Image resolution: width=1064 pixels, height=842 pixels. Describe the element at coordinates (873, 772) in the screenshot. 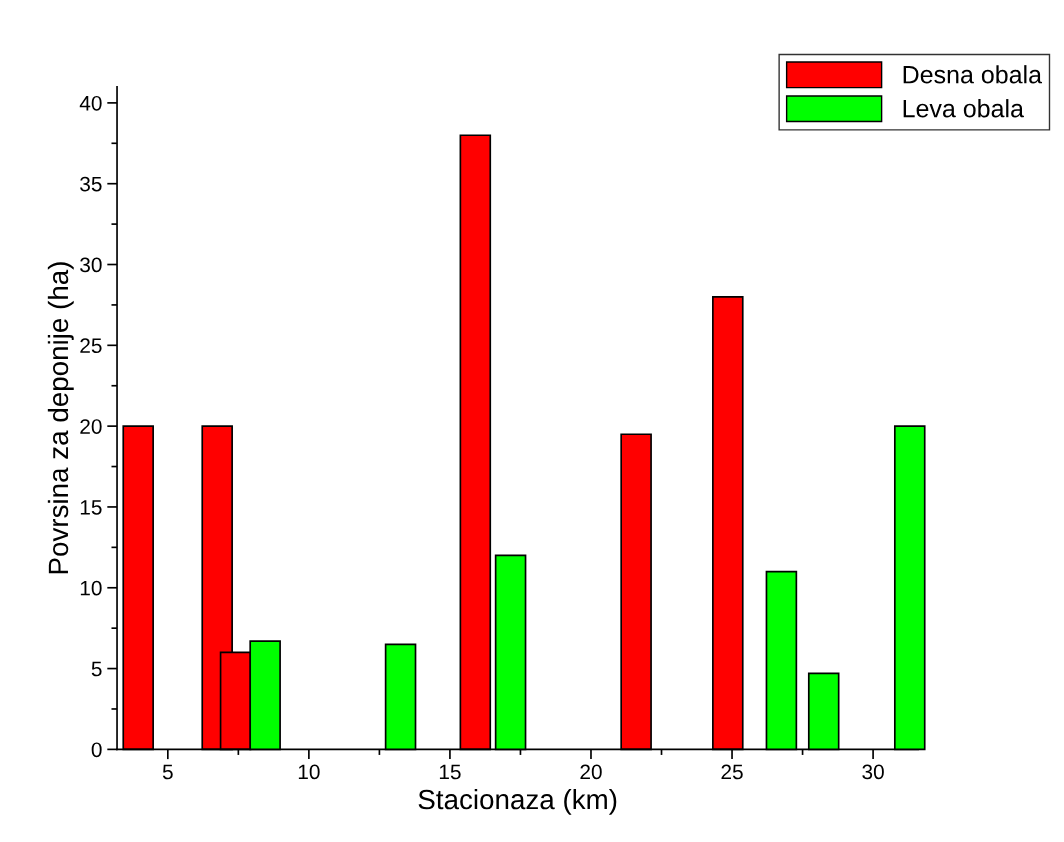

I see `x-tick-label: 30` at that location.